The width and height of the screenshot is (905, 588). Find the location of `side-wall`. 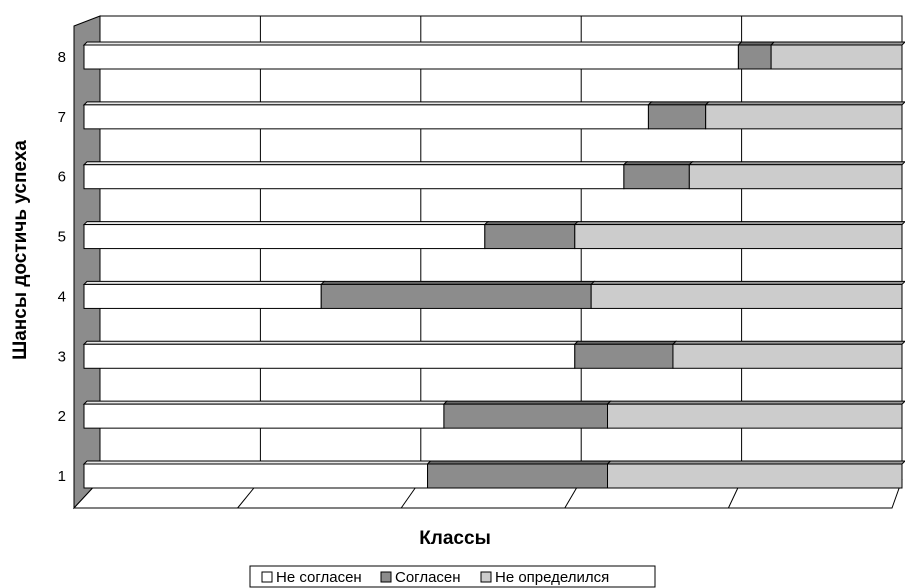

side-wall is located at coordinates (87, 262).